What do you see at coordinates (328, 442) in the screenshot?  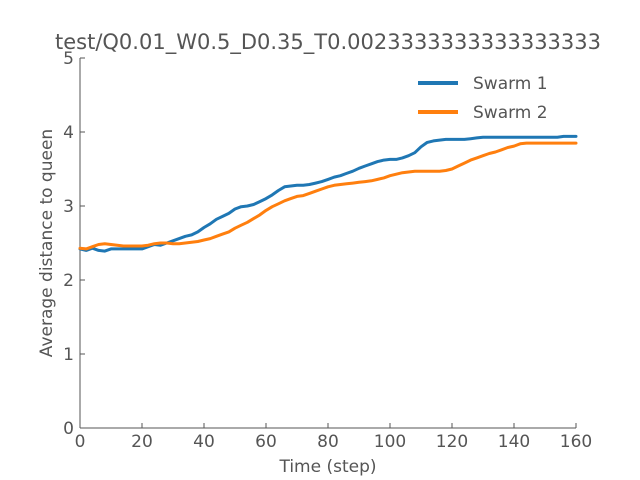 I see `x-tick-label: 80` at bounding box center [328, 442].